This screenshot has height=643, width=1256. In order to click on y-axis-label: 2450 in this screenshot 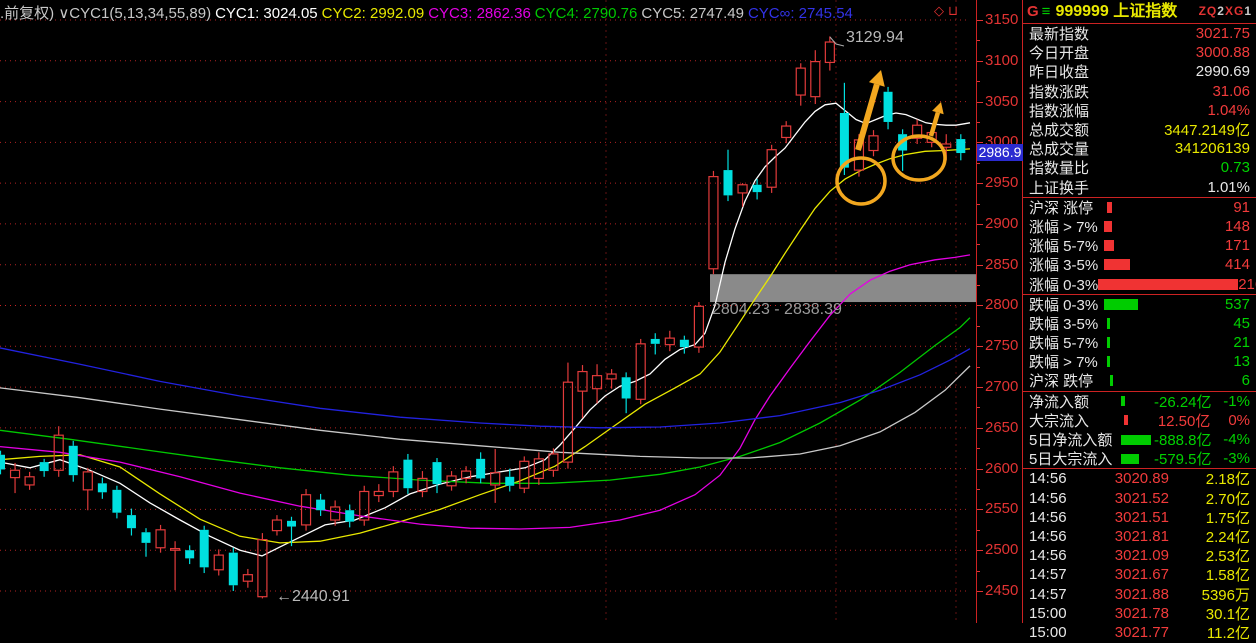, I will do `click(1002, 590)`.